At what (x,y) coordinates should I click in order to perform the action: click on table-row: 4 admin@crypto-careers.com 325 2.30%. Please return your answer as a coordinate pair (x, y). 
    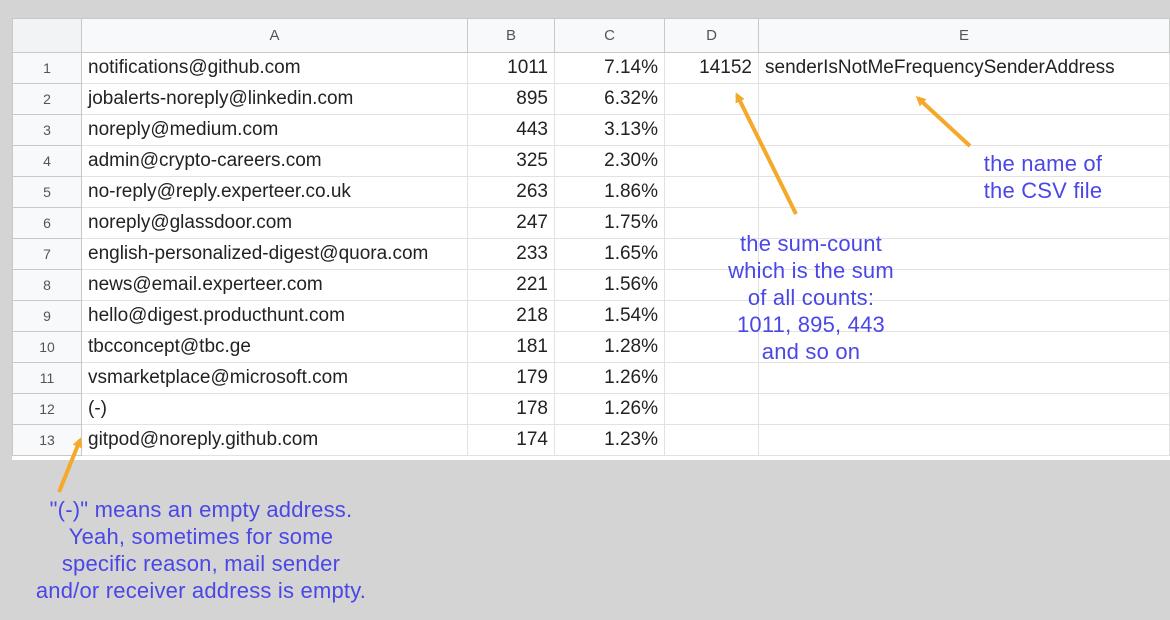
    Looking at the image, I should click on (591, 161).